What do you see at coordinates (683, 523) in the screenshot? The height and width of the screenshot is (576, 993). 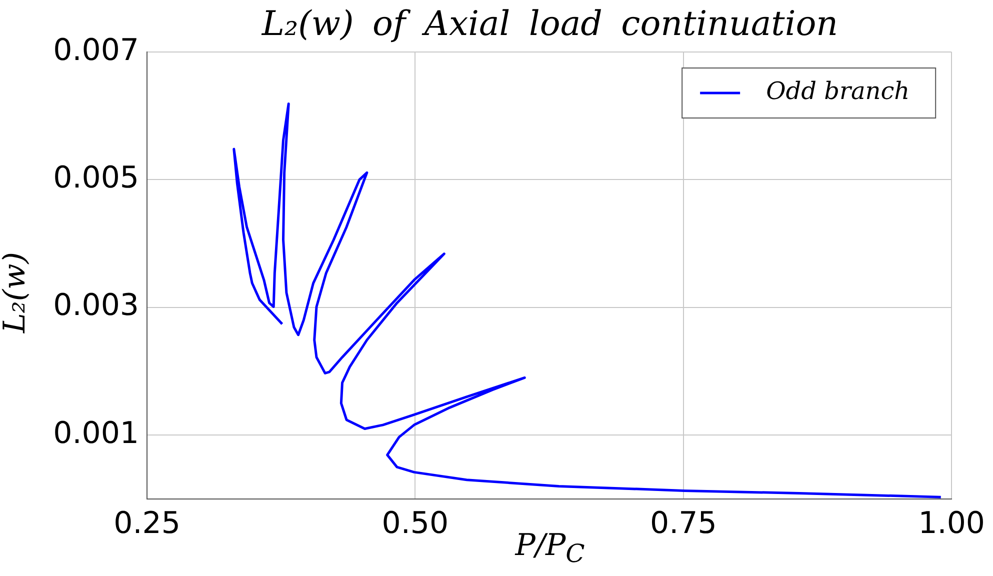 I see `x-tick-label: 0.75` at bounding box center [683, 523].